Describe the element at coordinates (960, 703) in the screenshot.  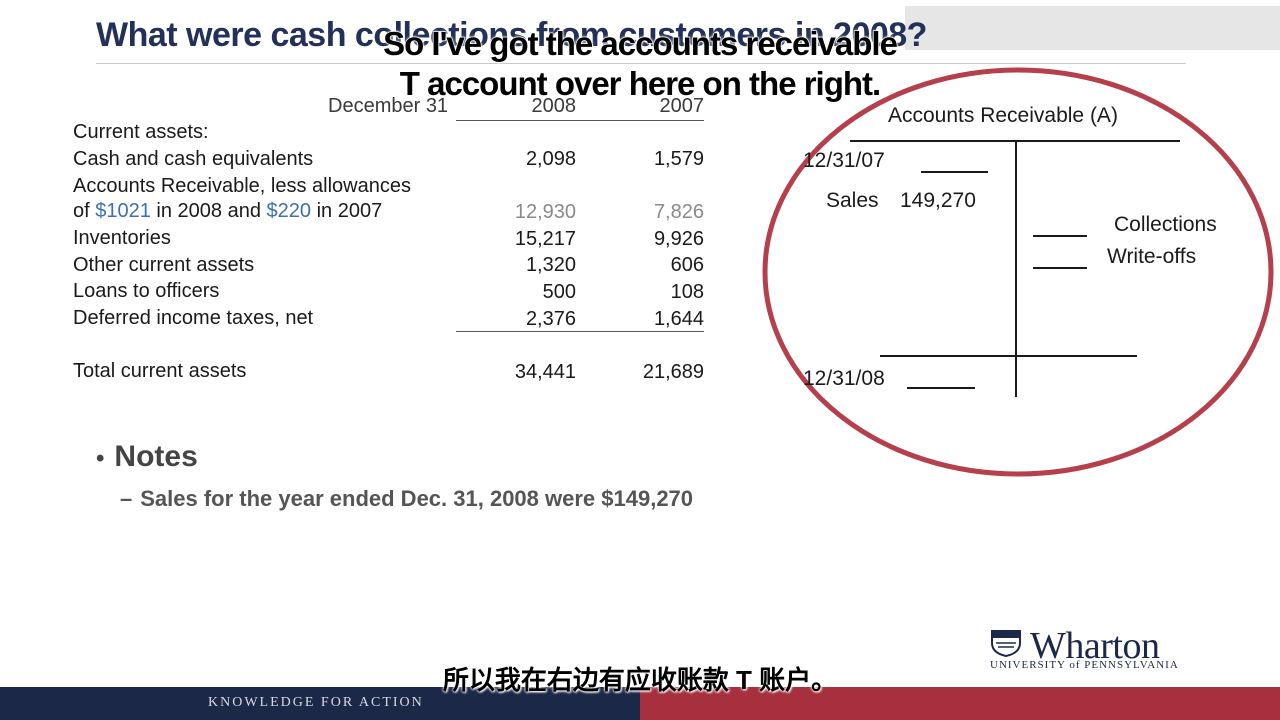
I see `footer-red-band` at that location.